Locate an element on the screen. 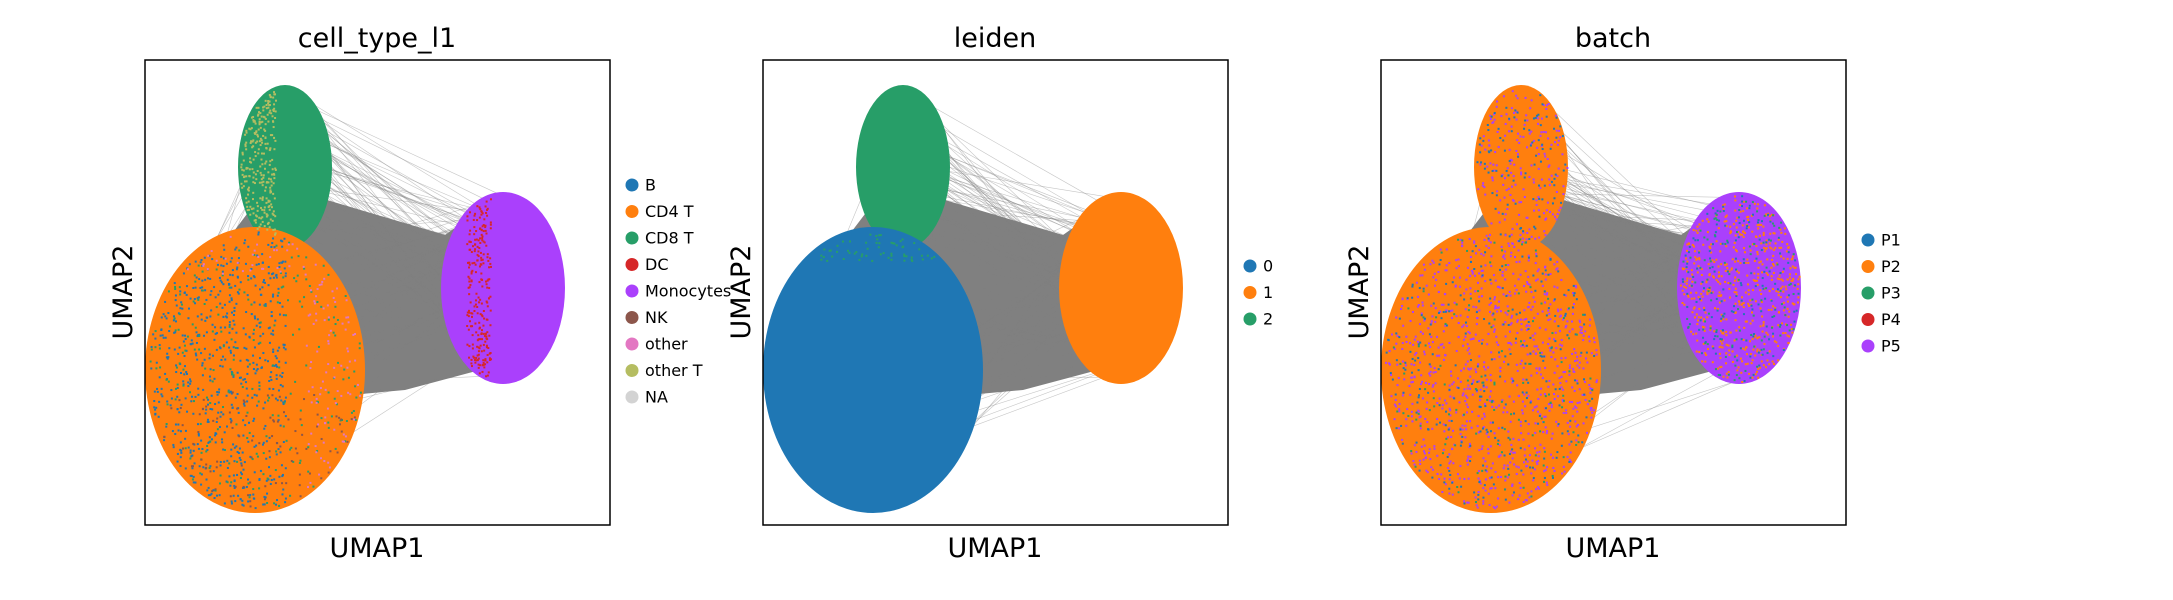 The height and width of the screenshot is (600, 2173). legend-item: P1 is located at coordinates (1881, 240).